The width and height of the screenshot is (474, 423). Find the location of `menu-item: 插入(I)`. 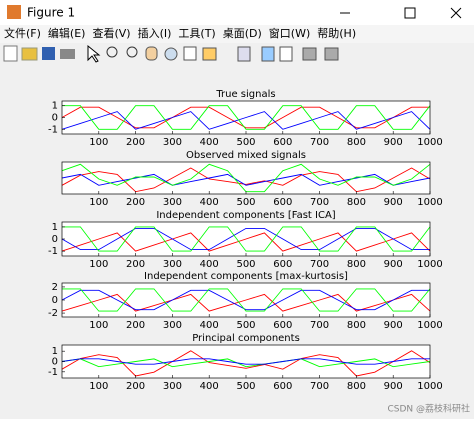

menu-item: 插入(I) is located at coordinates (155, 33).